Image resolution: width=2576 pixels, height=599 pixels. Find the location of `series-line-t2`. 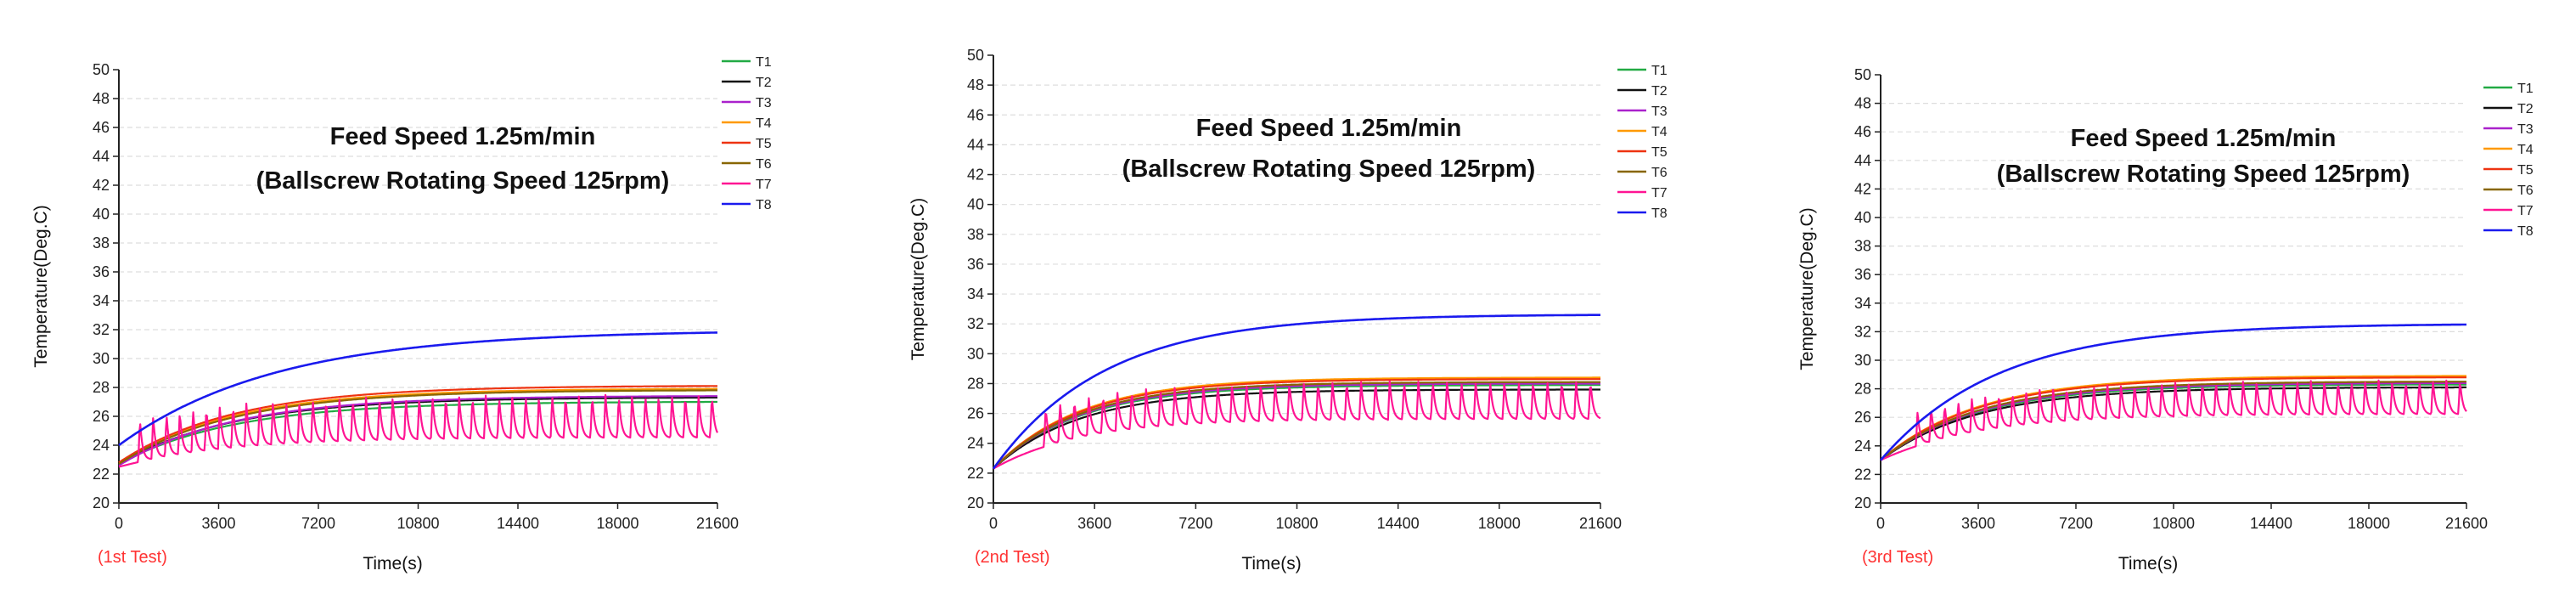

series-line-t2 is located at coordinates (2173, 423).